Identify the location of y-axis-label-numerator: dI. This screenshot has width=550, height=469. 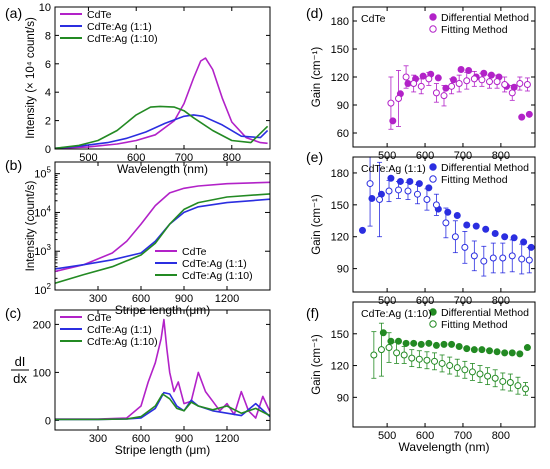
(20, 361).